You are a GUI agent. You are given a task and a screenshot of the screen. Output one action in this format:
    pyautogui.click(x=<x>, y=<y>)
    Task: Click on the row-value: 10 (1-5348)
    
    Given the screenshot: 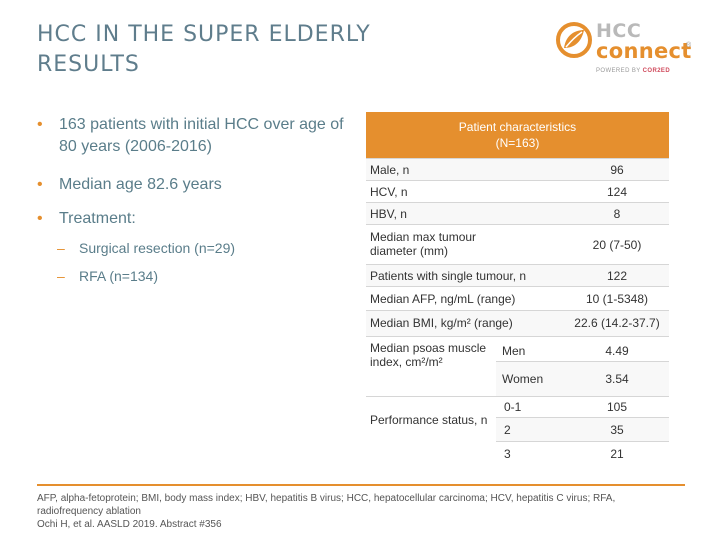 What is the action you would take?
    pyautogui.click(x=617, y=299)
    